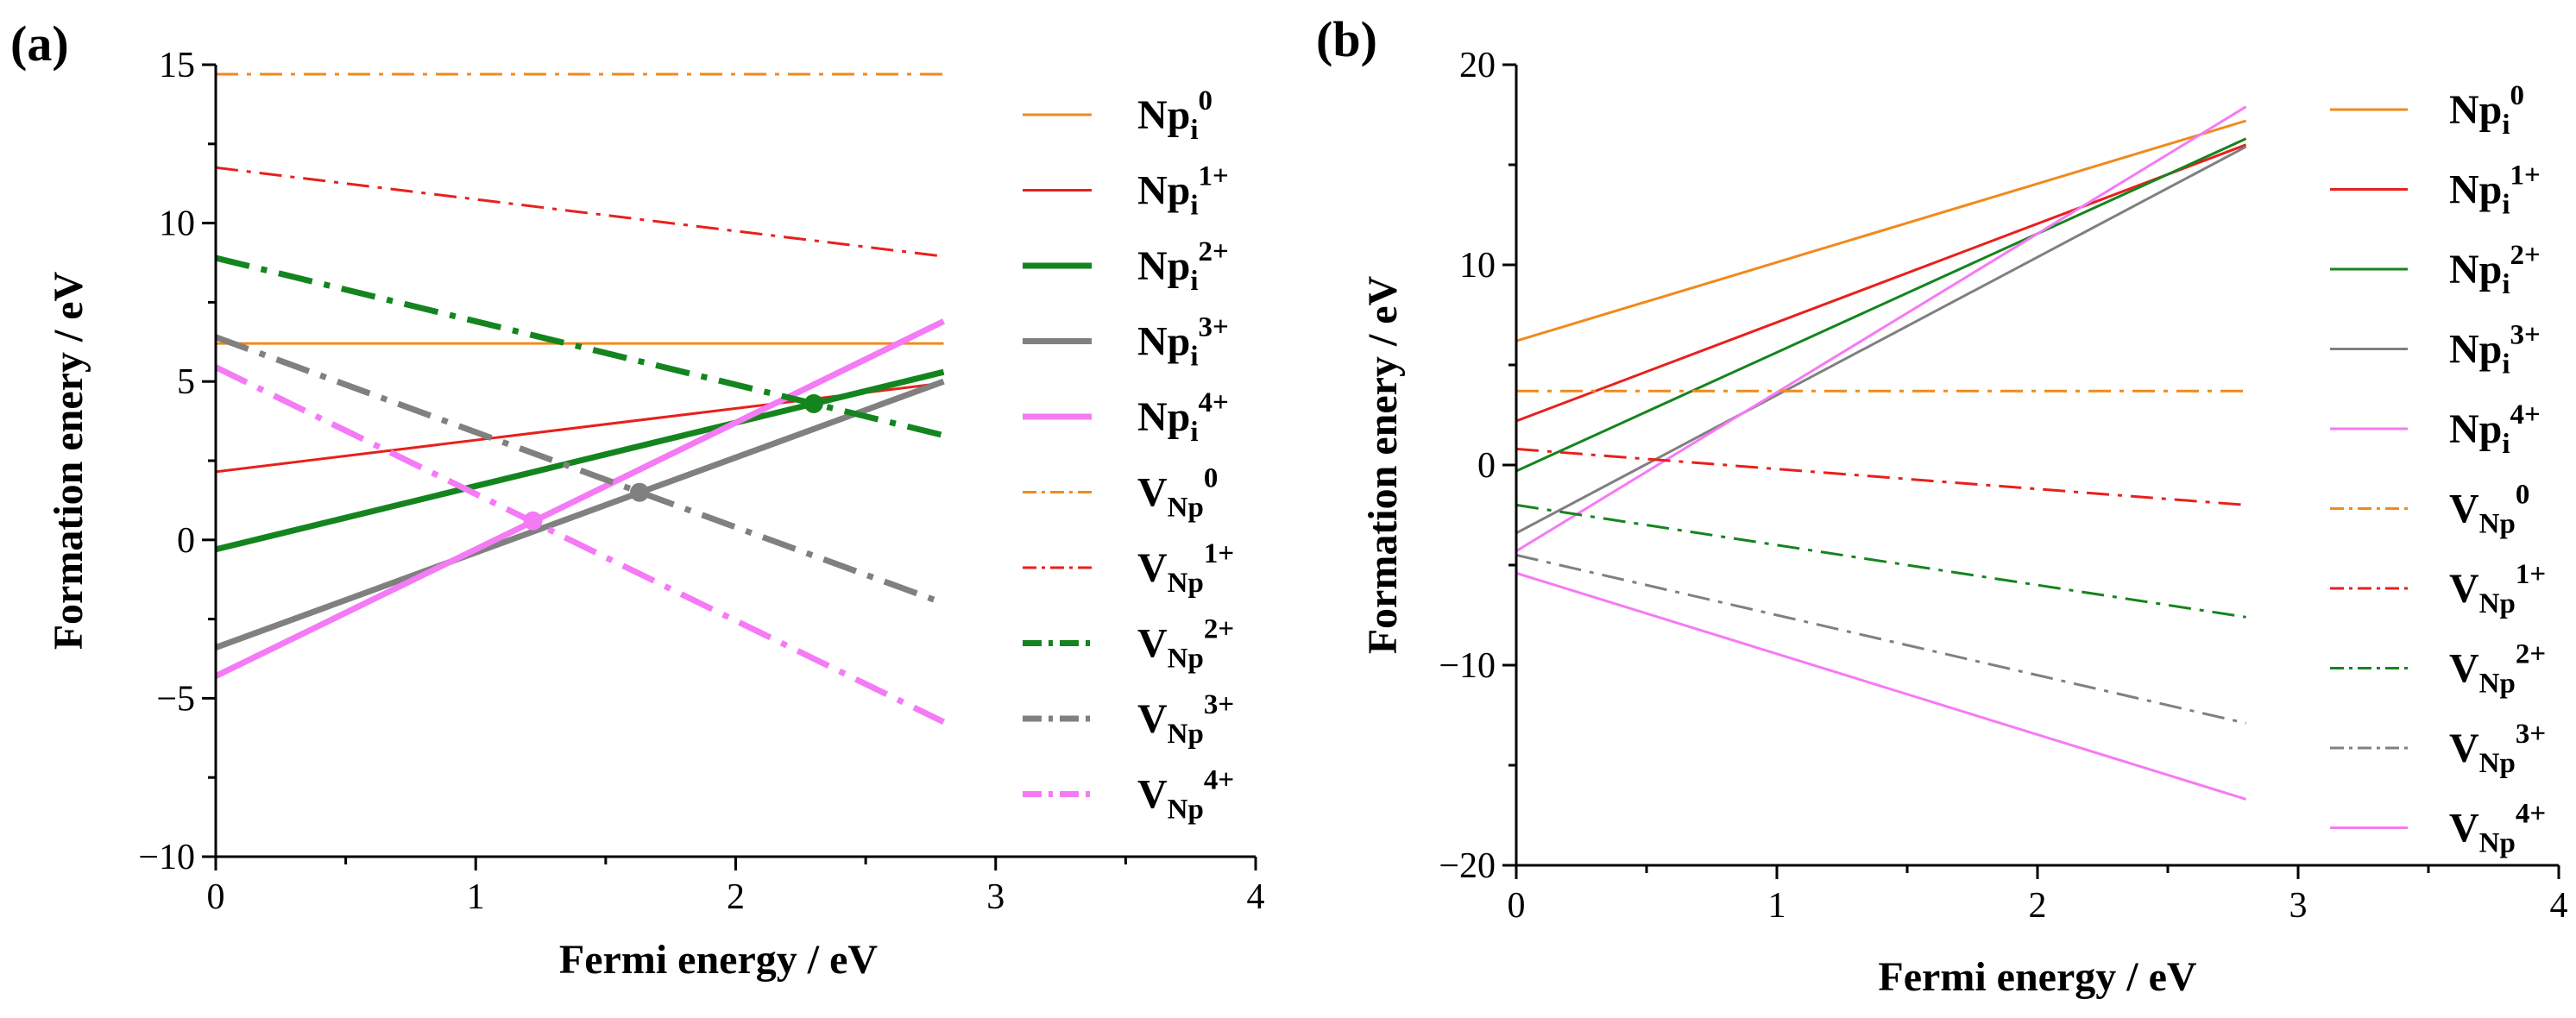  Describe the element at coordinates (186, 382) in the screenshot. I see `y-tick-label: 5` at that location.